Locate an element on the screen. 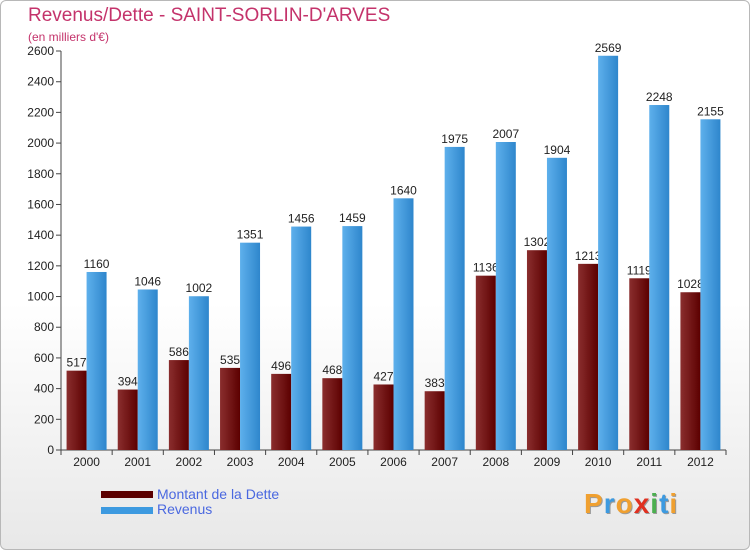 The image size is (750, 550). debt-value-label: 427 is located at coordinates (383, 376).